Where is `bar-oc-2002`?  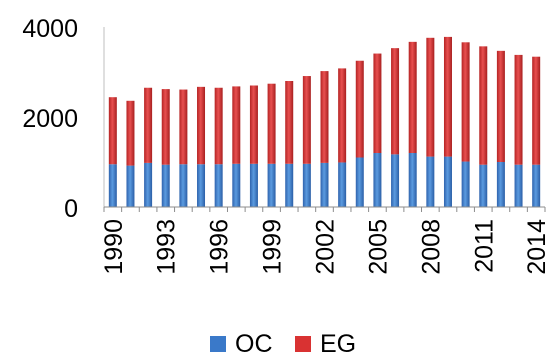
bar-oc-2002 is located at coordinates (324, 184).